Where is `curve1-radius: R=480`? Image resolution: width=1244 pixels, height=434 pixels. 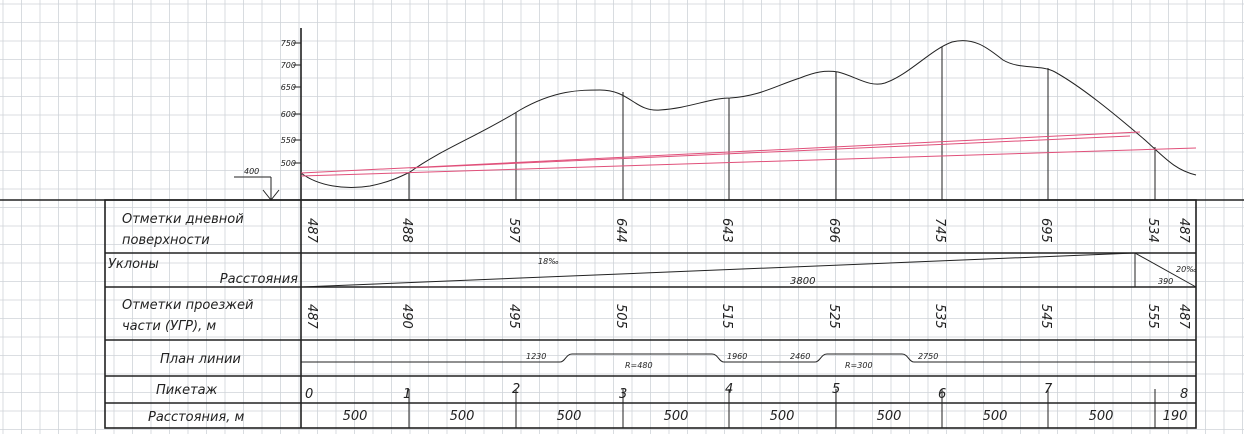 curve1-radius: R=480 is located at coordinates (639, 365).